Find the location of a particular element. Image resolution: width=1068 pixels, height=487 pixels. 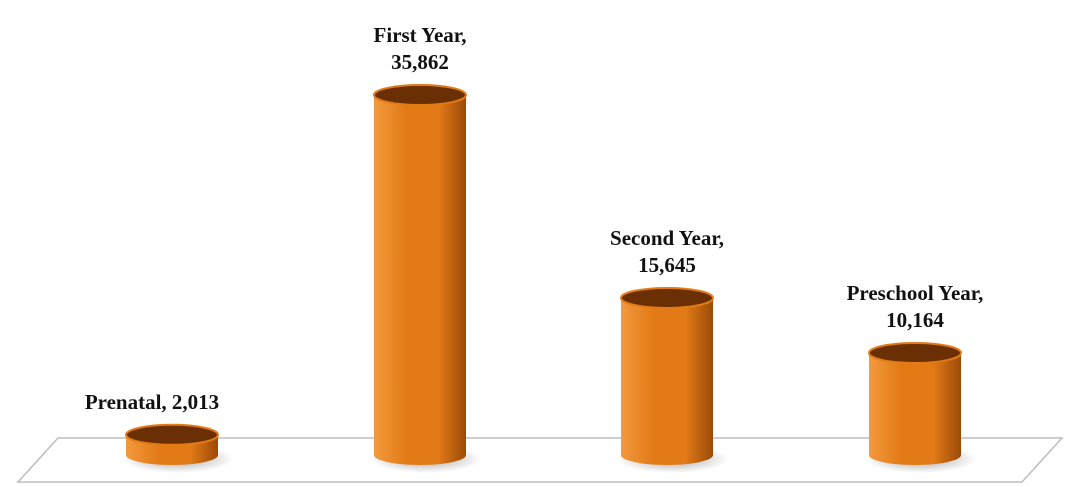

chart-floor is located at coordinates (540, 460).